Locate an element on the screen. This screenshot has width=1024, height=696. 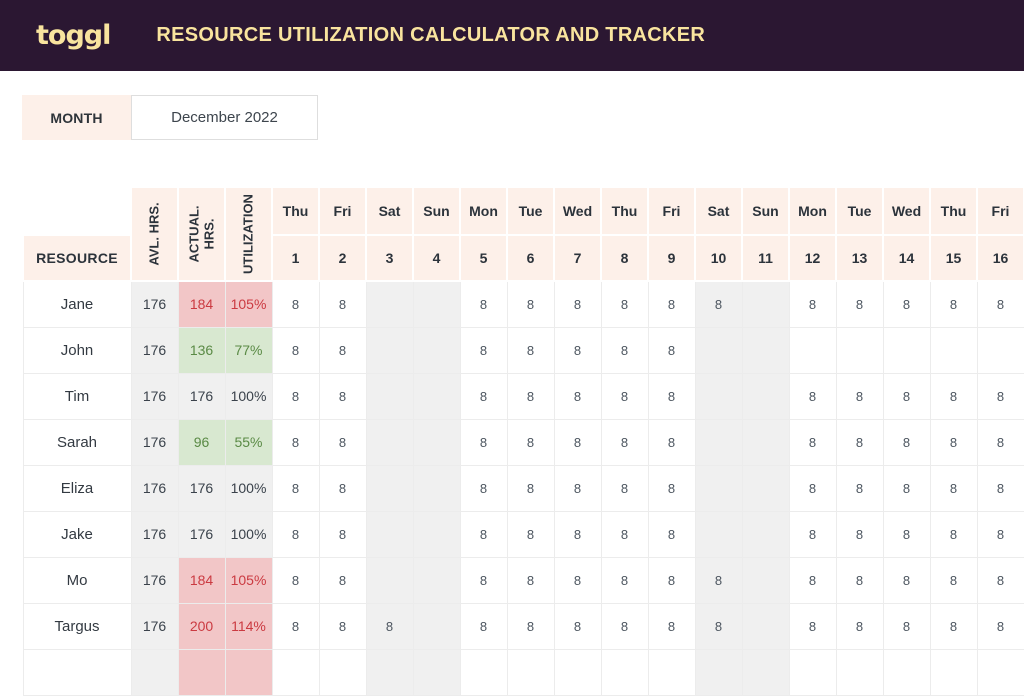
actual-hours-cell is located at coordinates (201, 672).